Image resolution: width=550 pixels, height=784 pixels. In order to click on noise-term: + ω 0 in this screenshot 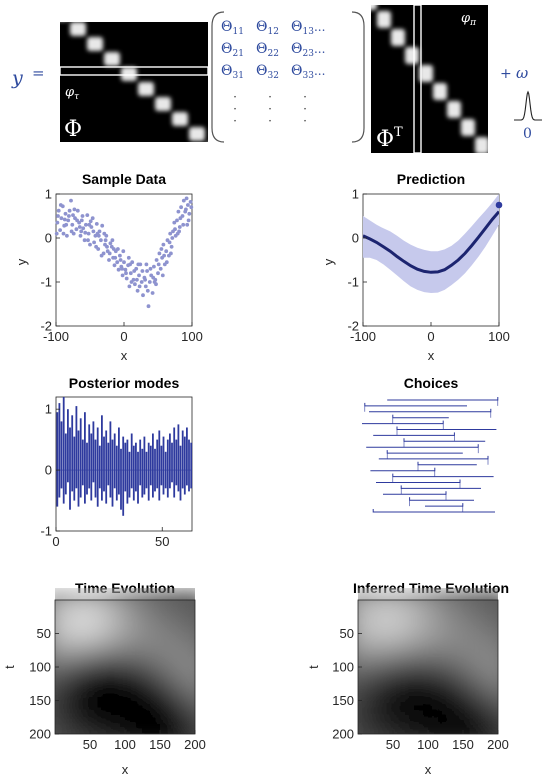, I will do `click(521, 103)`.